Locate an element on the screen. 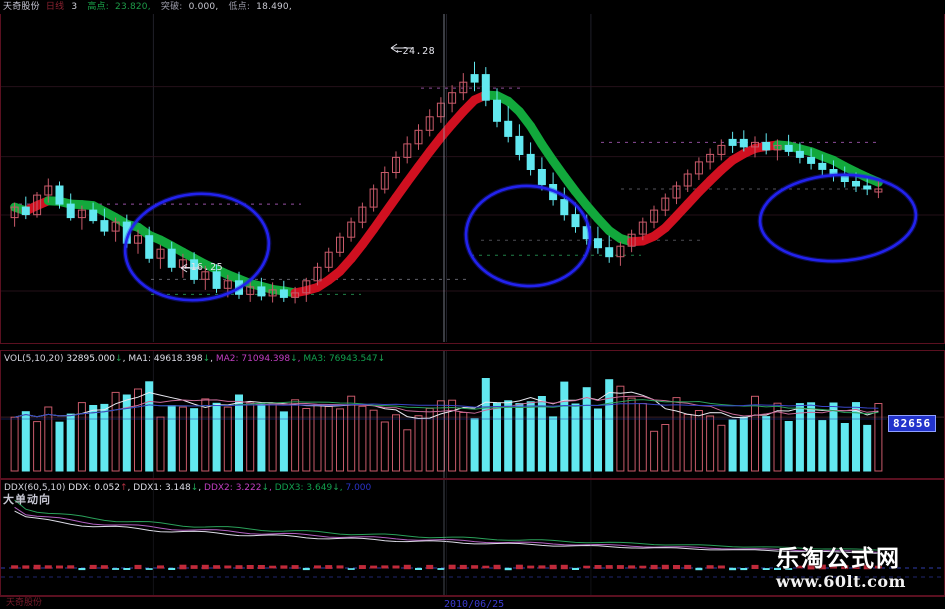 Image resolution: width=945 pixels, height=609 pixels. ddx2-arrow: ↓ is located at coordinates (265, 488).